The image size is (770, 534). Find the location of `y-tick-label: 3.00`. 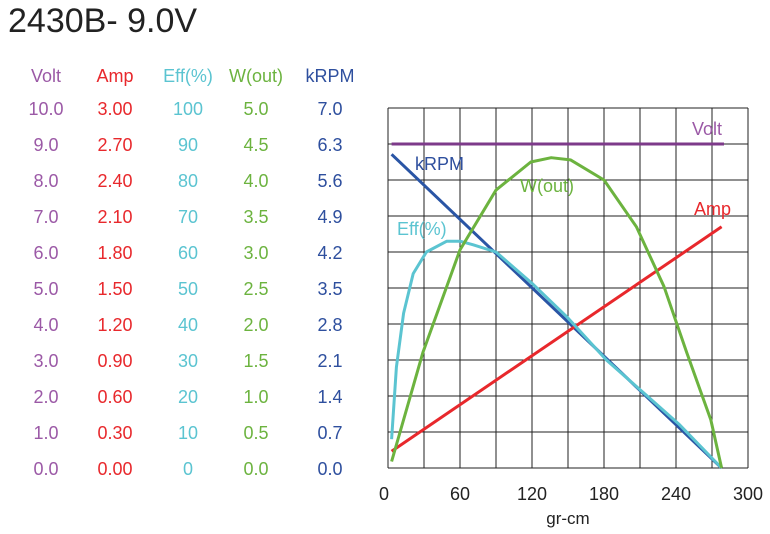

y-tick-label: 3.00 is located at coordinates (114, 109).